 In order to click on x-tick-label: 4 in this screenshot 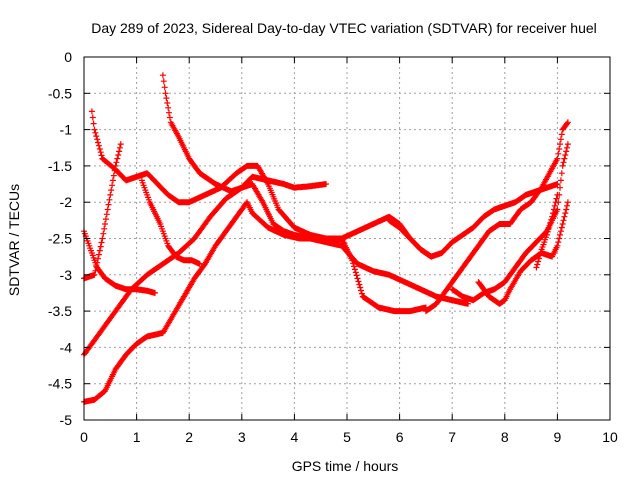, I will do `click(295, 437)`.